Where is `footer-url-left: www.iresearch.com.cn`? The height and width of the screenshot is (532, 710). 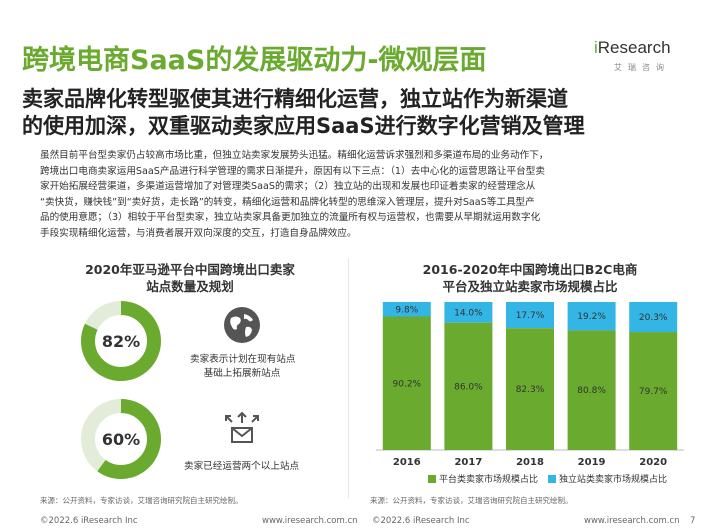 footer-url-left: www.iresearch.com.cn is located at coordinates (310, 521).